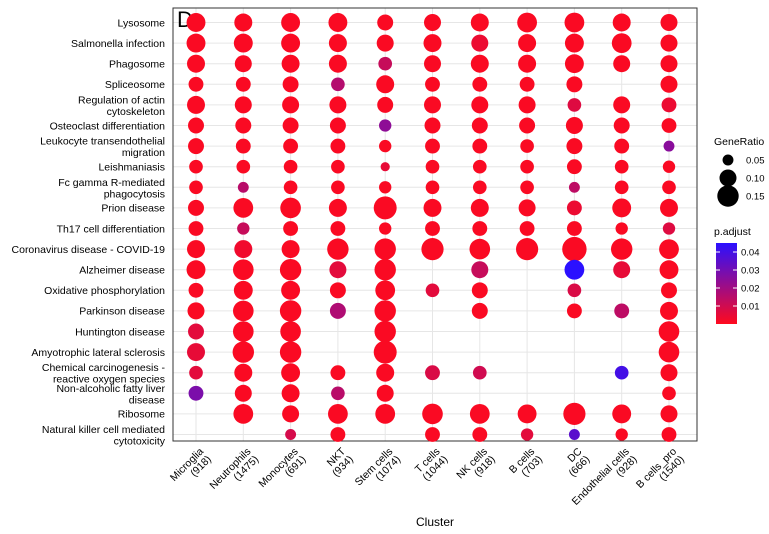 Image resolution: width=769 pixels, height=534 pixels. What do you see at coordinates (122, 271) in the screenshot?
I see `y-tick-label: Alzheimer disease` at bounding box center [122, 271].